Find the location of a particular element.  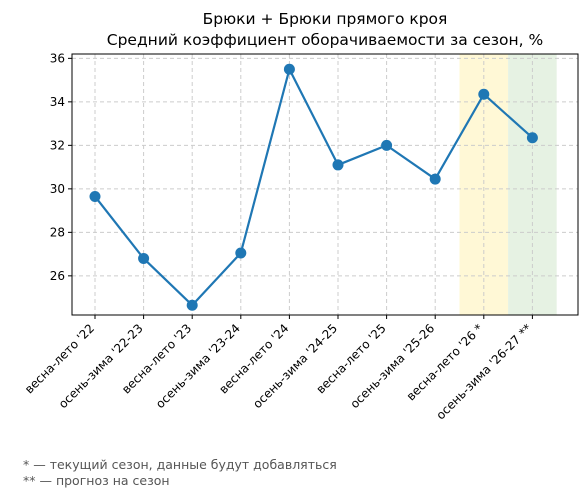

y-tick-label: 34 is located at coordinates (57, 102).